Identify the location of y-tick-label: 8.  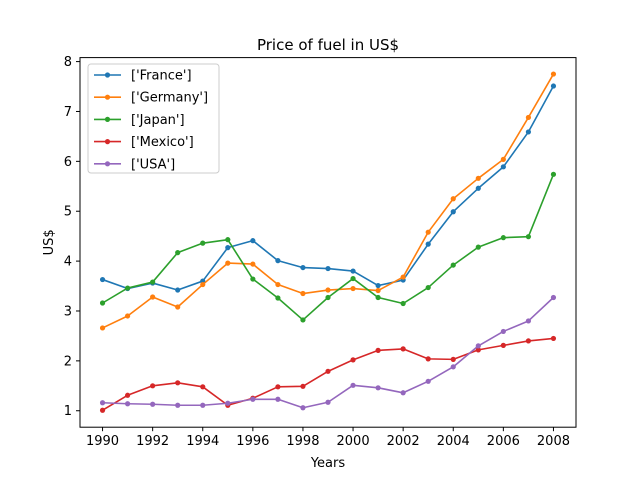
(68, 62).